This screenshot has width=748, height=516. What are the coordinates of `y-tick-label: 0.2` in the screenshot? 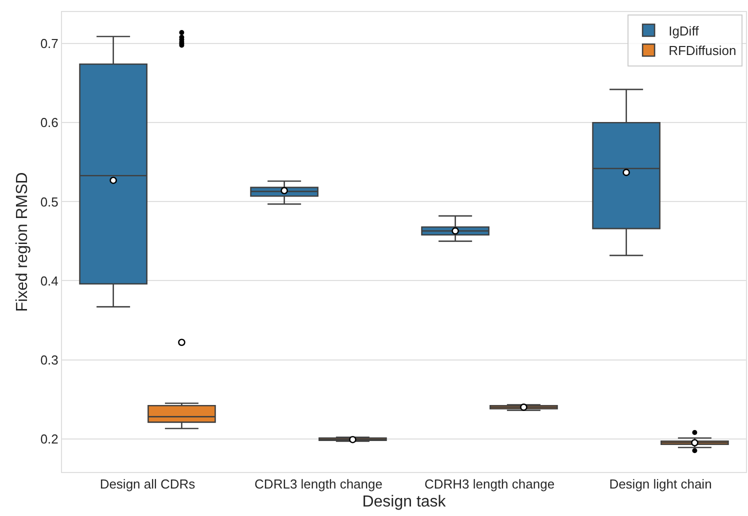 It's located at (49, 438).